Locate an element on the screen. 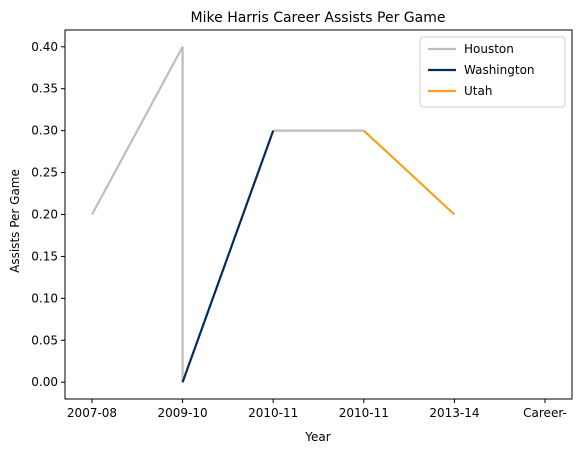  y-tick-label: 0.05 is located at coordinates (44, 340).